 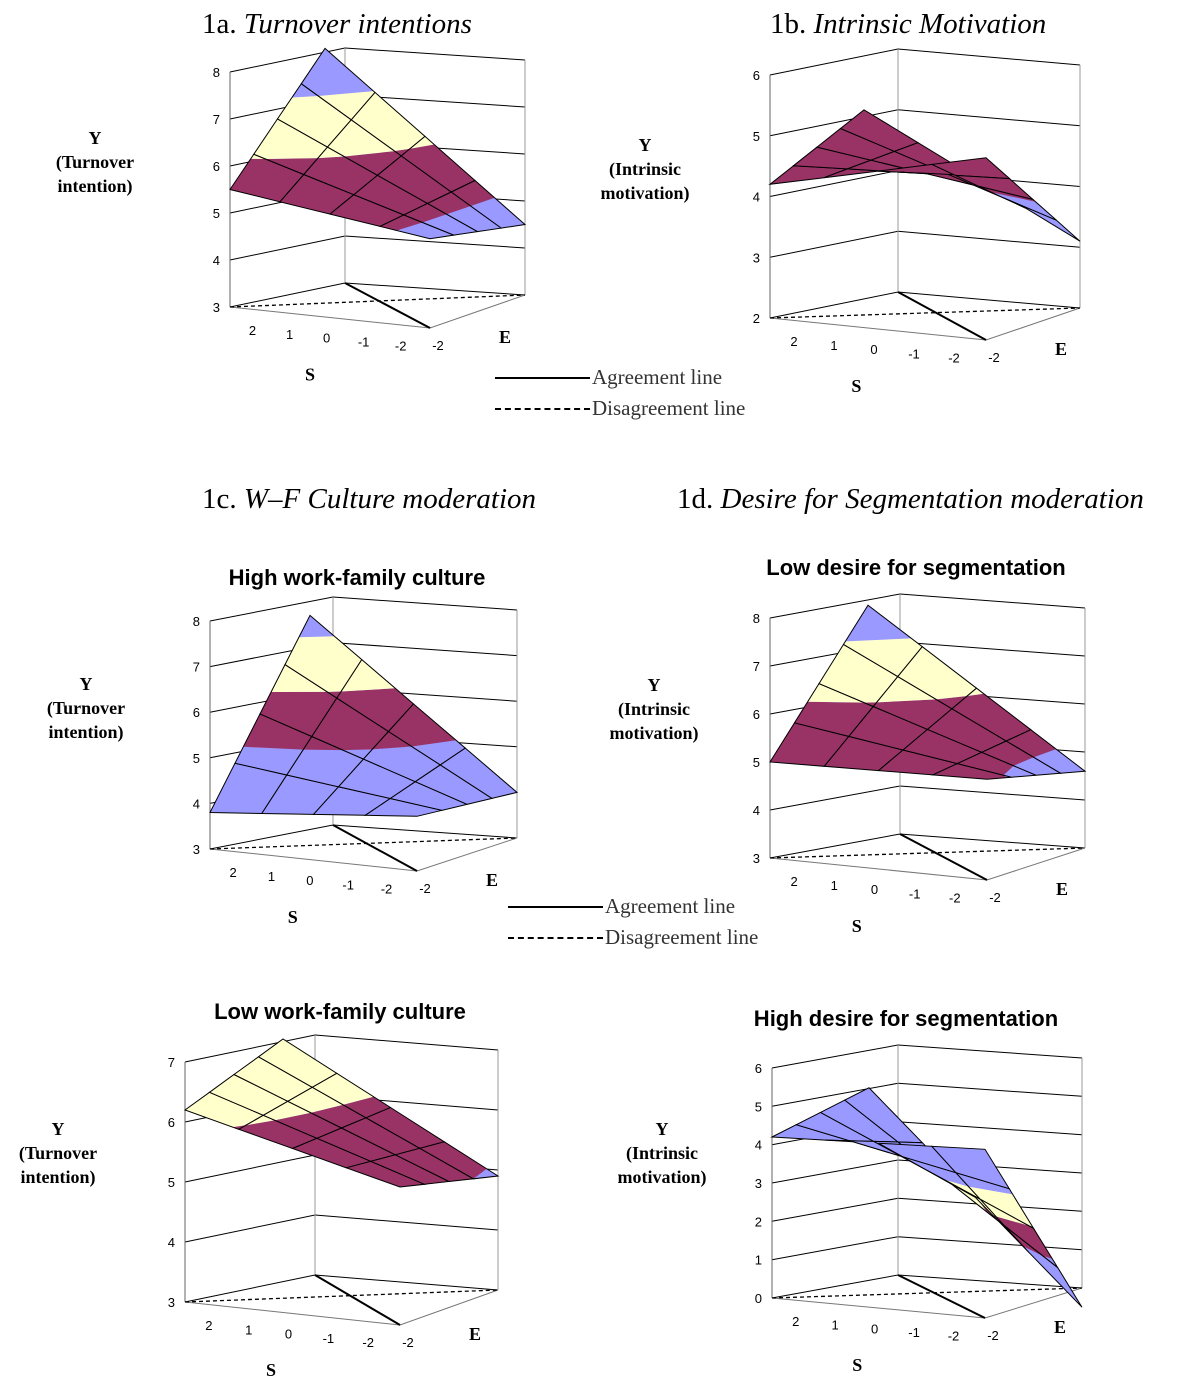 I want to click on ylabel-b-line2: (Intrinsic, so click(x=645, y=169).